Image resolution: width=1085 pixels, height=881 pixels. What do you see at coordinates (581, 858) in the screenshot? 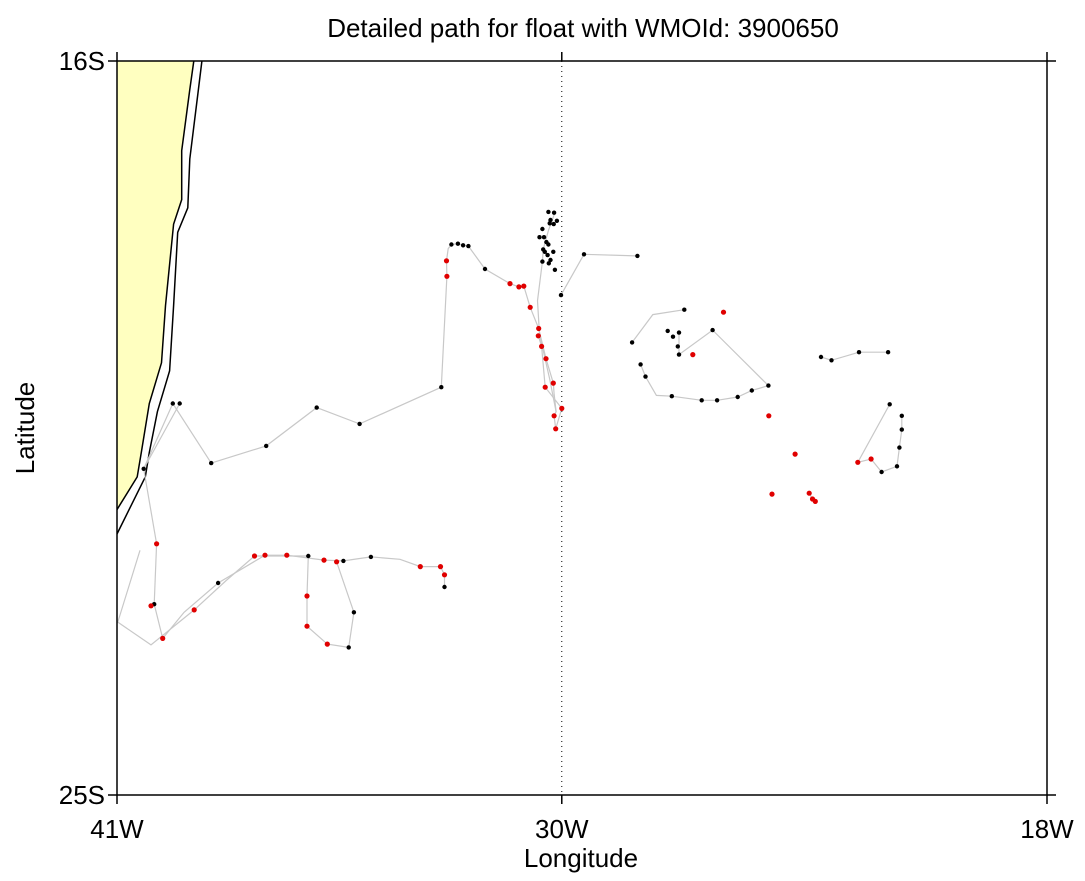
I see `x-axis-label: Longitude` at bounding box center [581, 858].